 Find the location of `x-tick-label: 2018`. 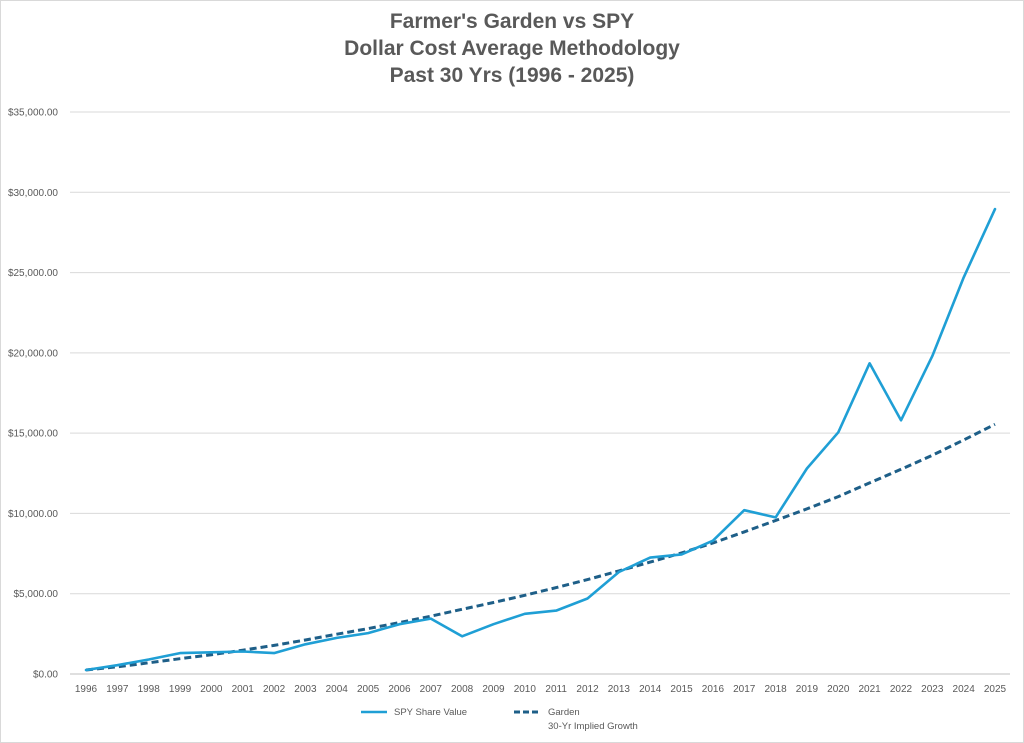

x-tick-label: 2018 is located at coordinates (775, 689).